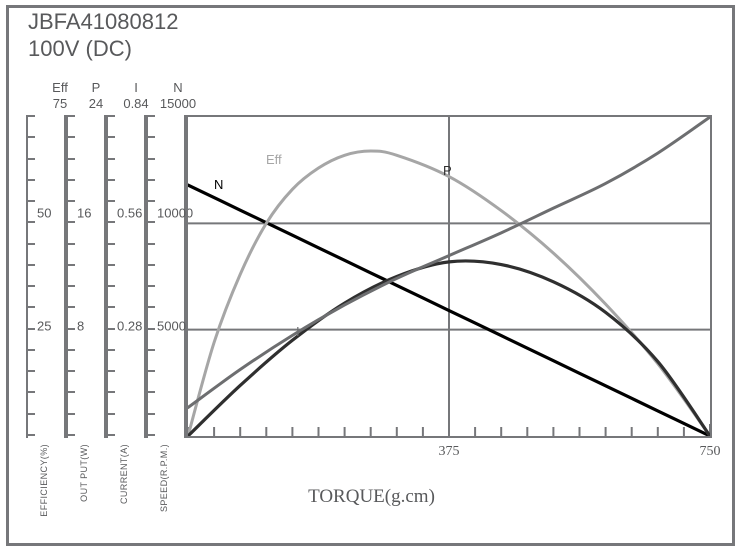 Image resolution: width=743 pixels, height=554 pixels. Describe the element at coordinates (298, 331) in the screenshot. I see `curve-label-i: I` at that location.